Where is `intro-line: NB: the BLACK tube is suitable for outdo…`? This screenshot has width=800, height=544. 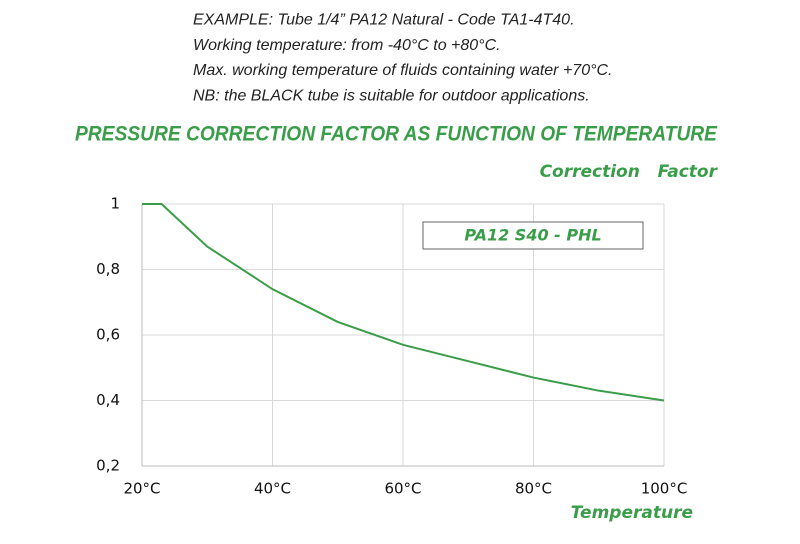 intro-line: NB: the BLACK tube is suitable for outdo… is located at coordinates (391, 95).